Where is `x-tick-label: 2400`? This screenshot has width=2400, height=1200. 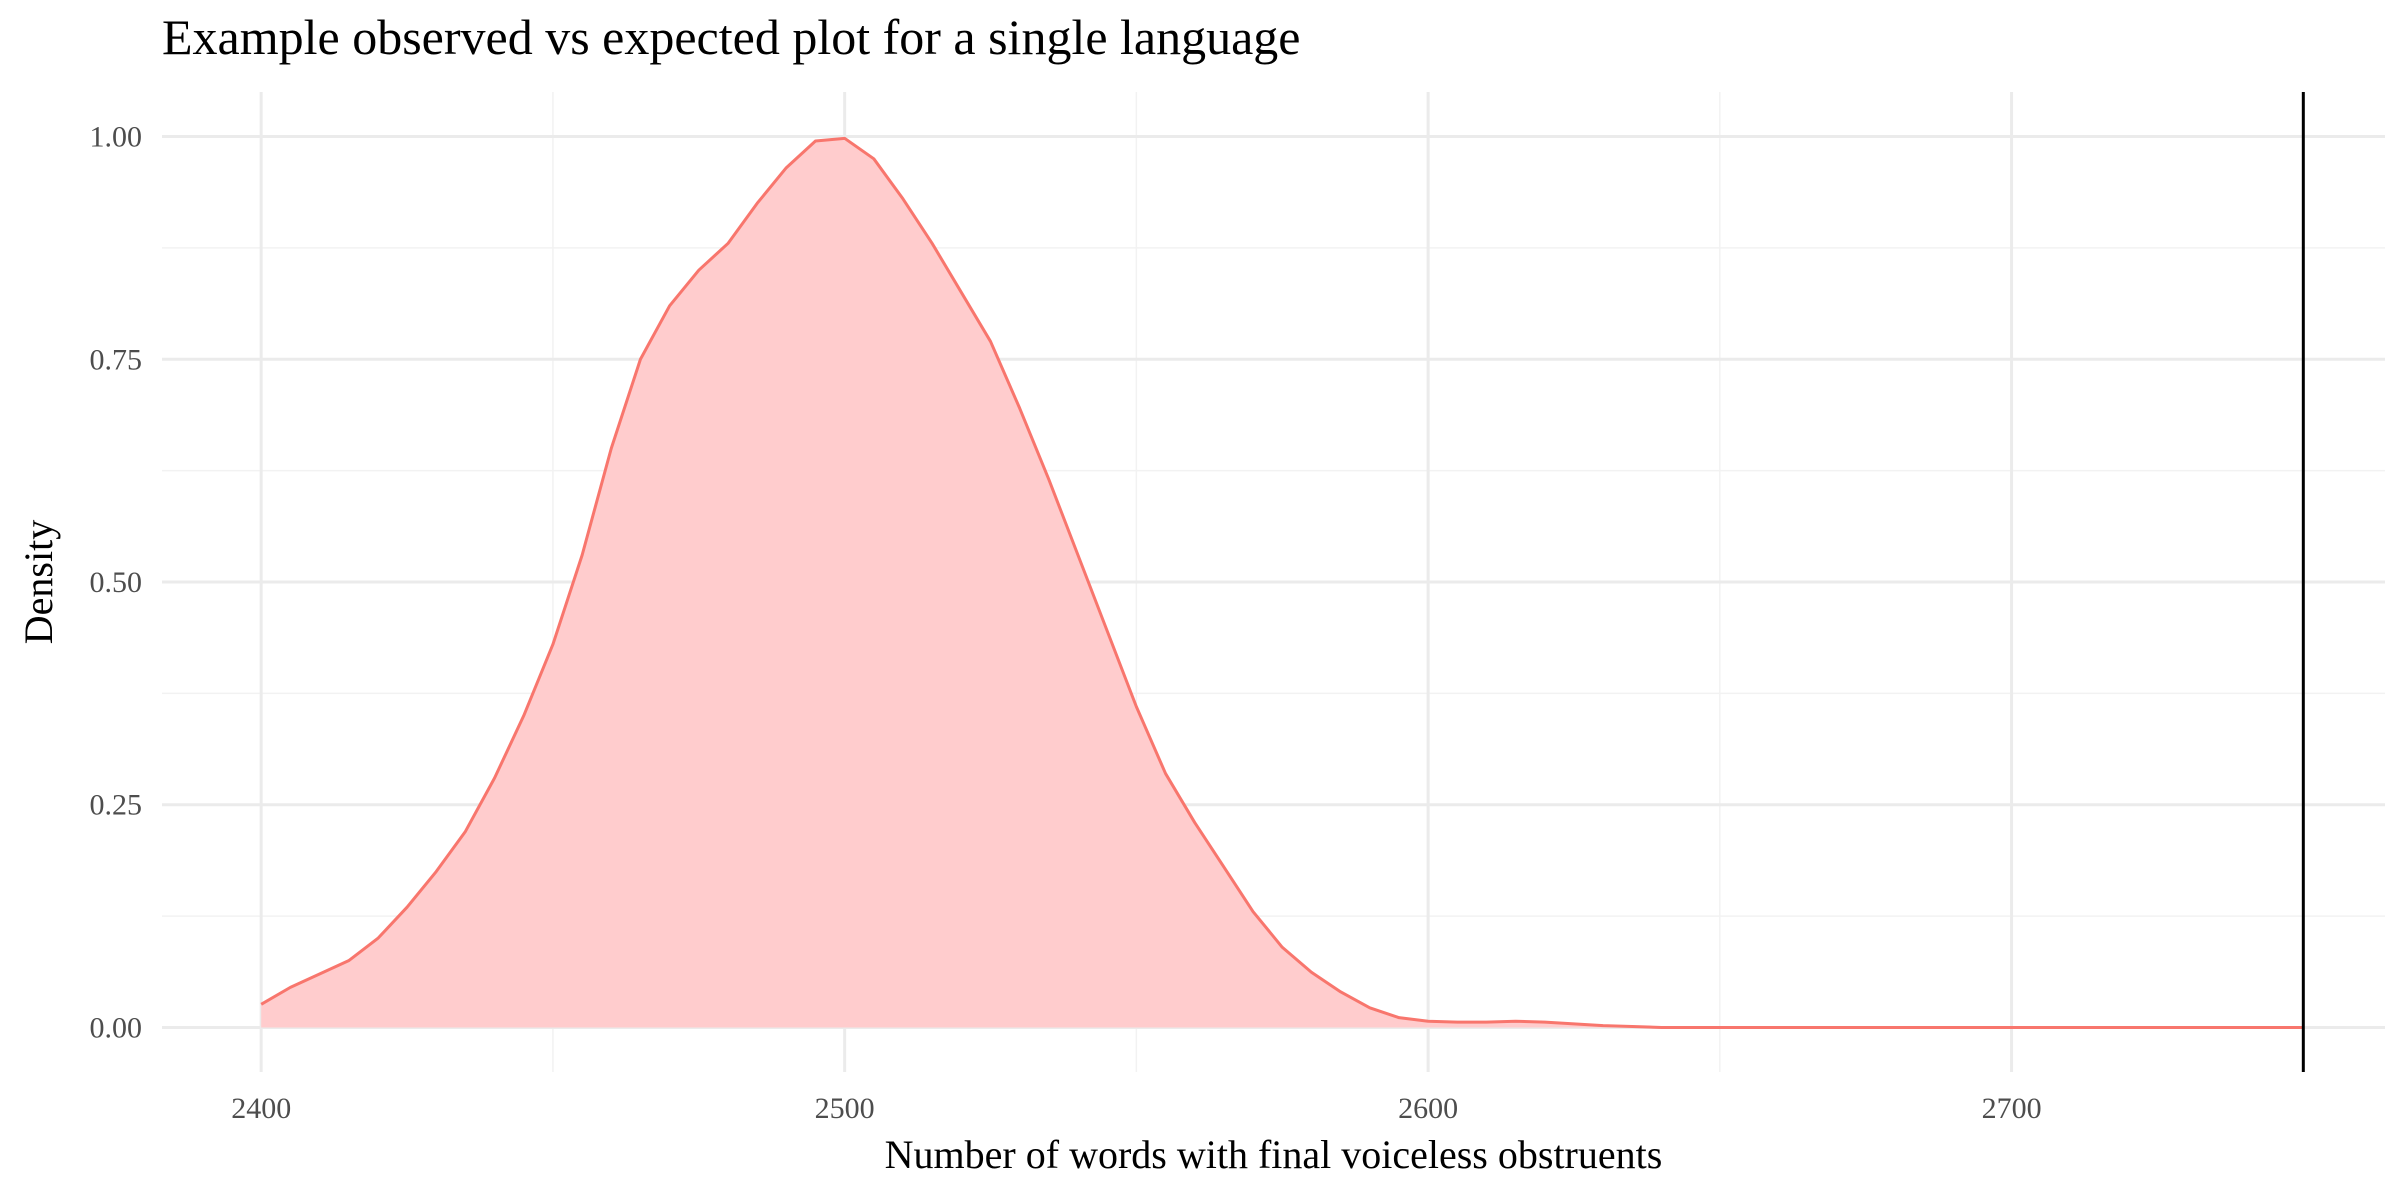
x-tick-label: 2400 is located at coordinates (261, 1108).